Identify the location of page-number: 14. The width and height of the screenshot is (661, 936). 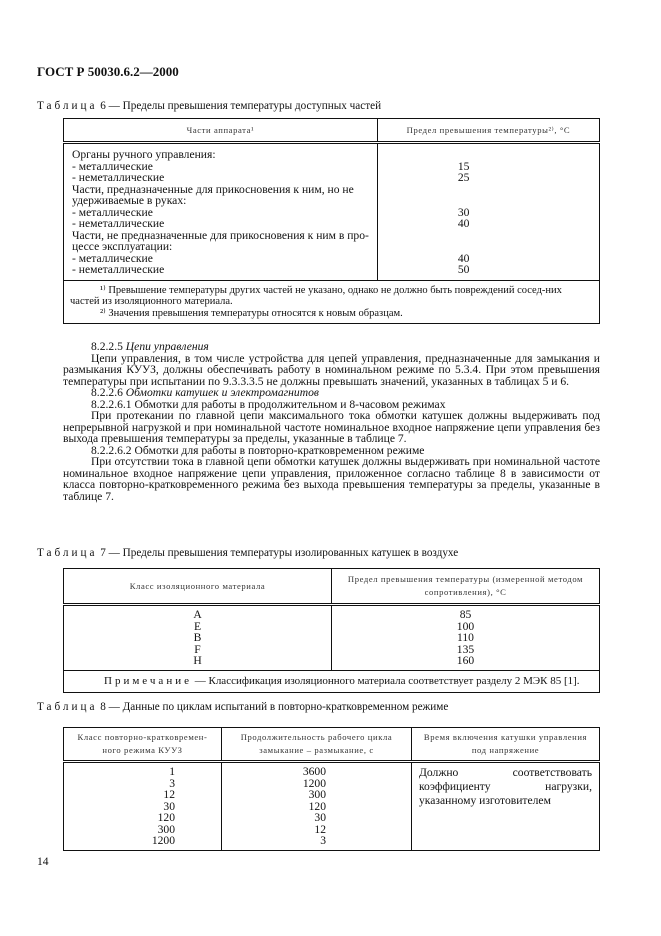
(43, 861).